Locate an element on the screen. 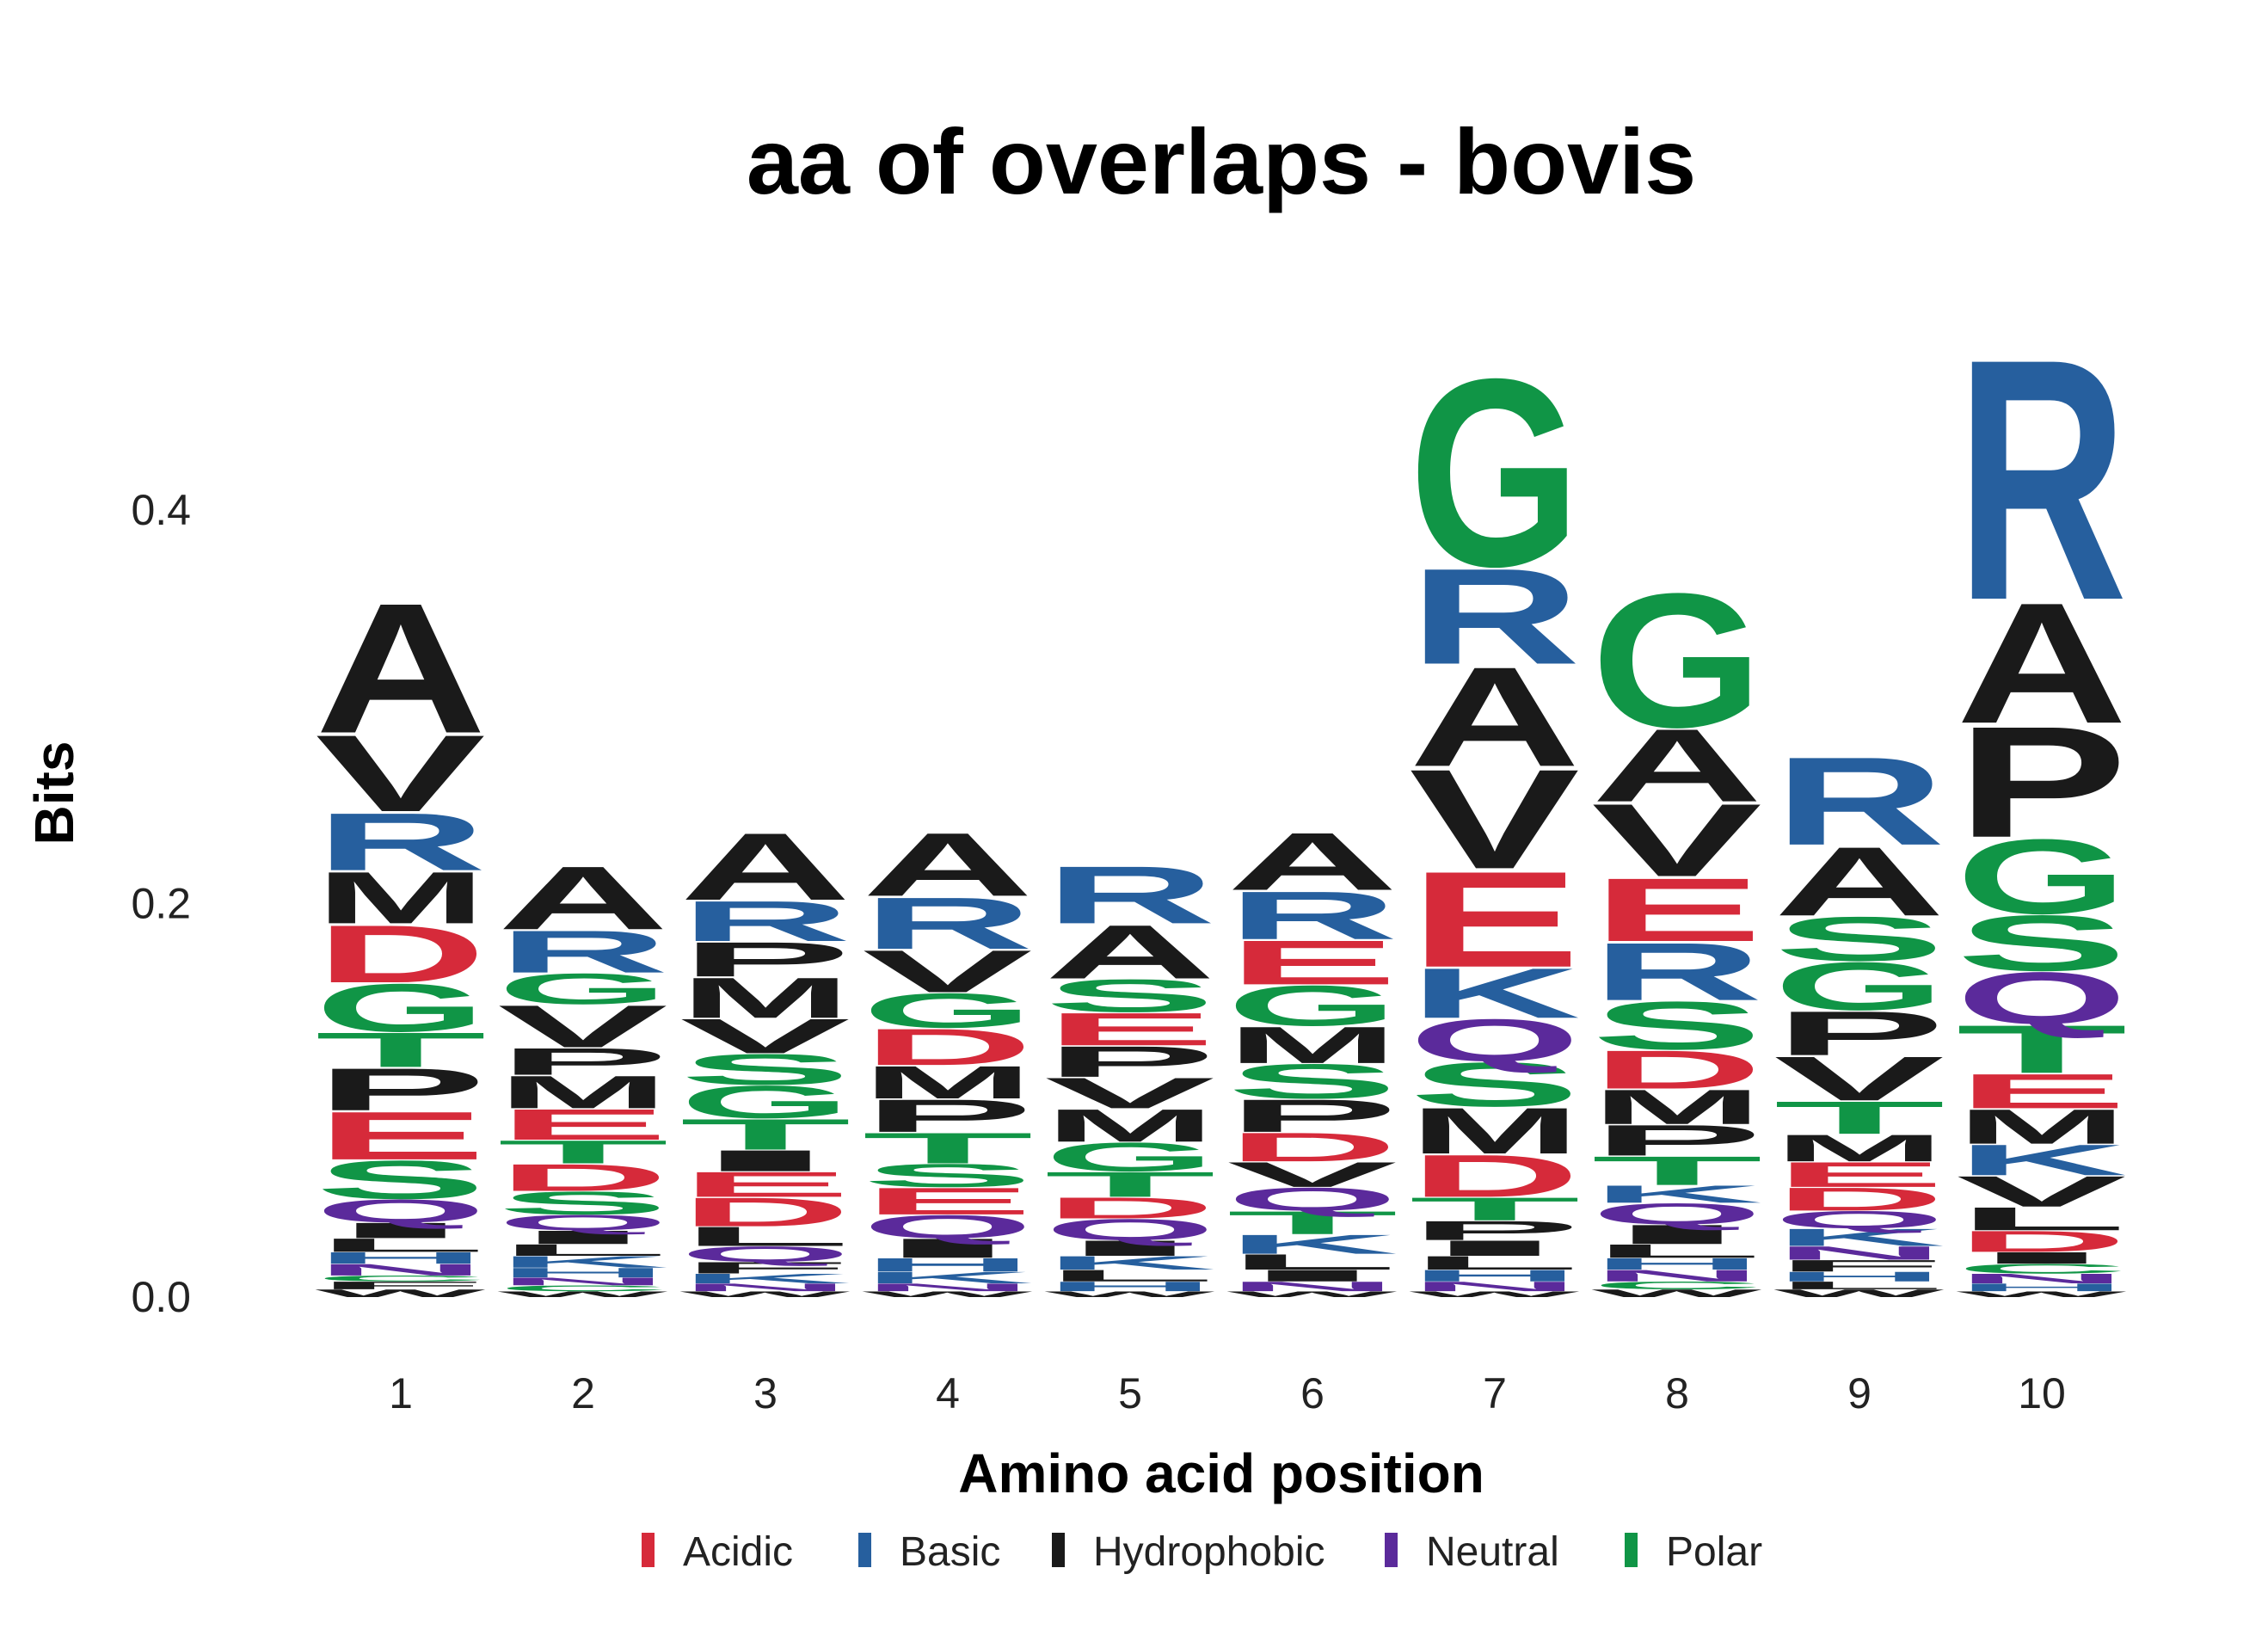  x-tick-label: 1 is located at coordinates (401, 1393).